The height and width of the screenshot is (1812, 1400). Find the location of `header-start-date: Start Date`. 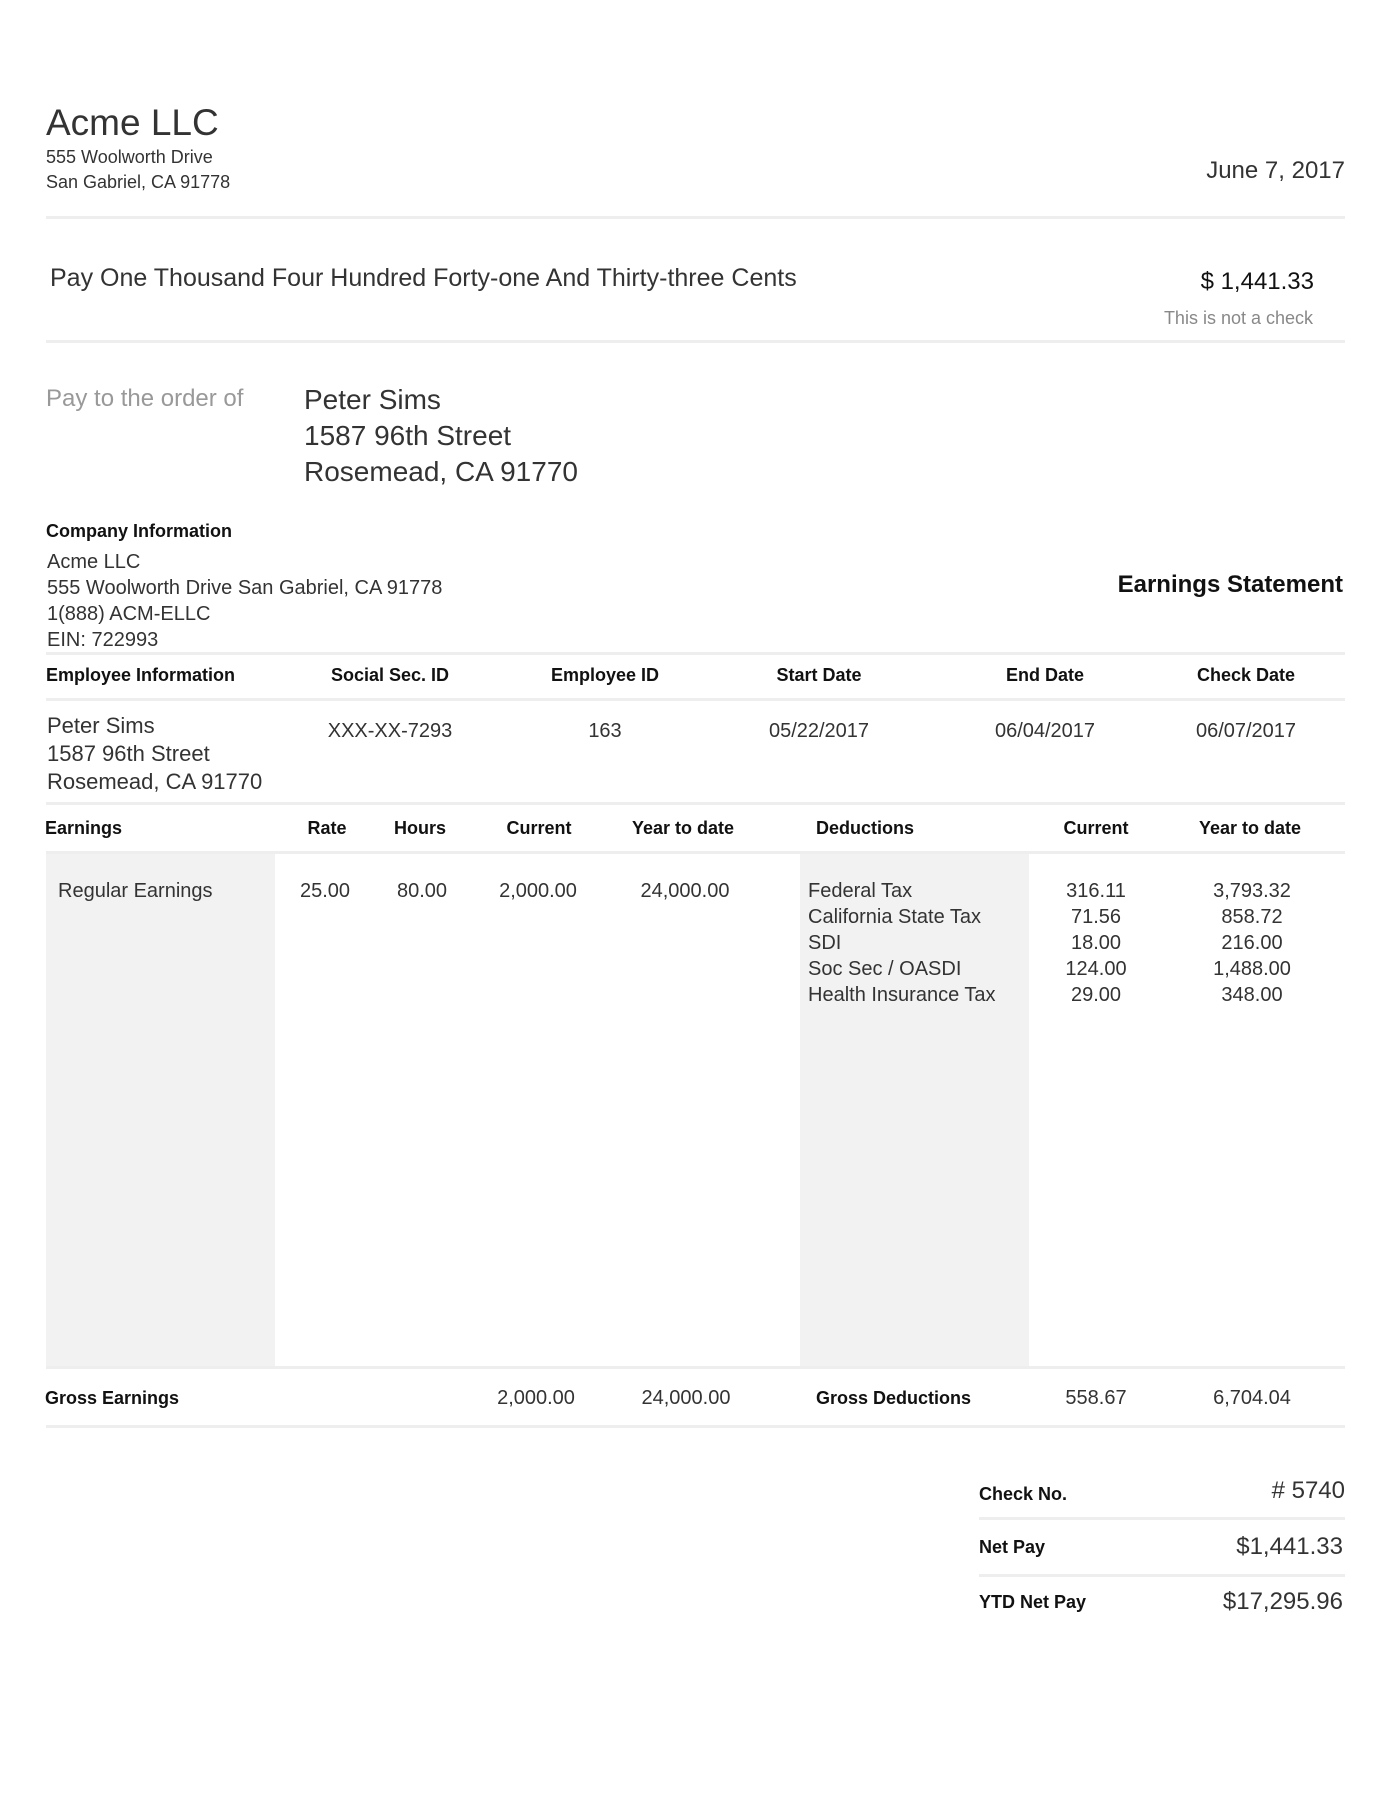

header-start-date: Start Date is located at coordinates (819, 675).